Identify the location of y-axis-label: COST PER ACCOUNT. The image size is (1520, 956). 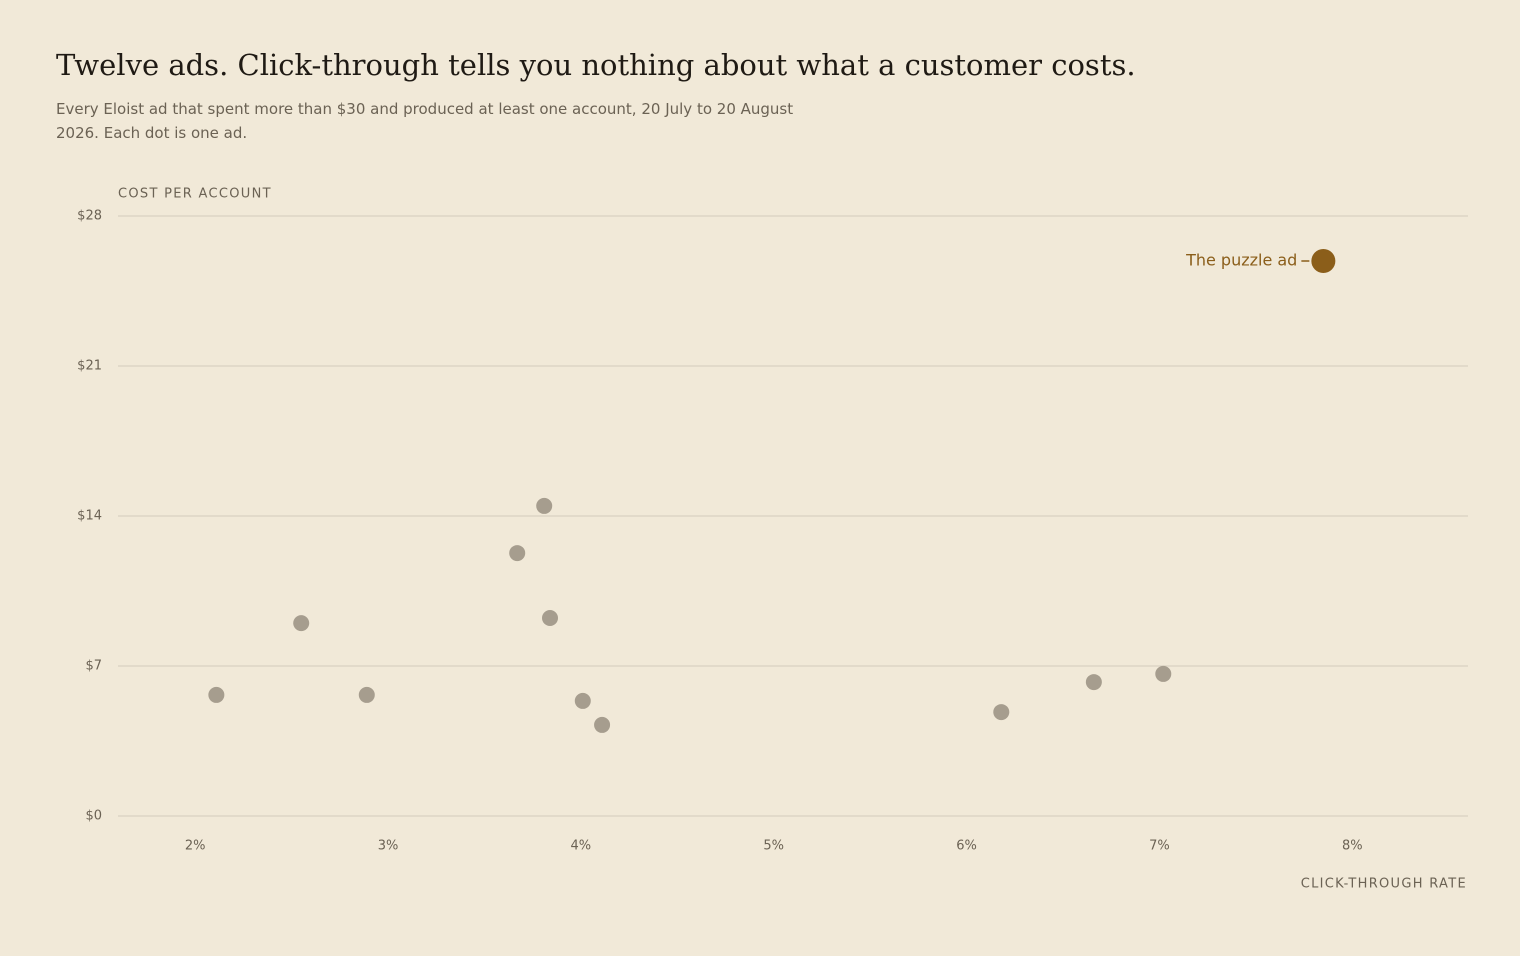
(195, 194).